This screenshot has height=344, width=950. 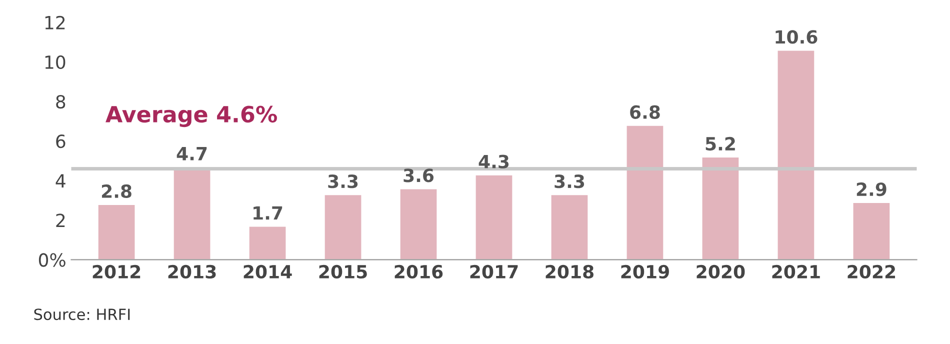 I want to click on x-tick-label: 2019, so click(x=645, y=271).